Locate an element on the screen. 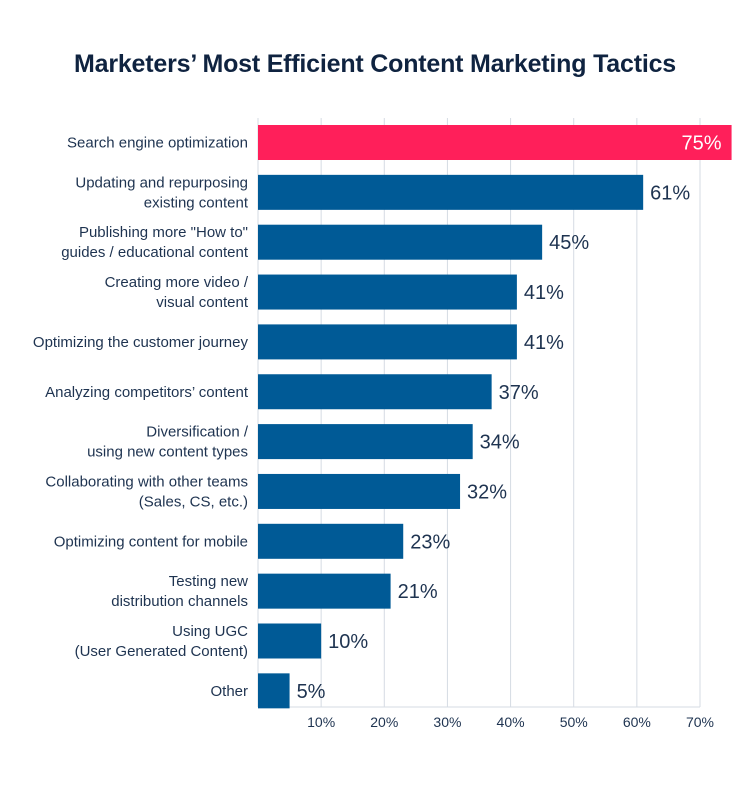 This screenshot has width=750, height=804. category-label-line: Collaborating with other teams is located at coordinates (146, 481).